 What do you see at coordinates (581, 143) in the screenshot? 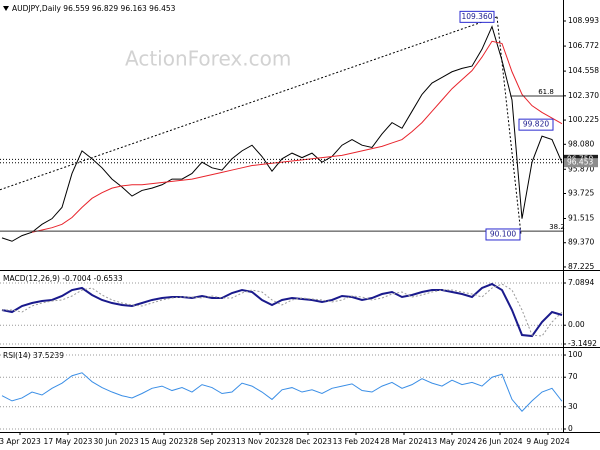
I see `y-tick-label: 98.080` at bounding box center [581, 143].